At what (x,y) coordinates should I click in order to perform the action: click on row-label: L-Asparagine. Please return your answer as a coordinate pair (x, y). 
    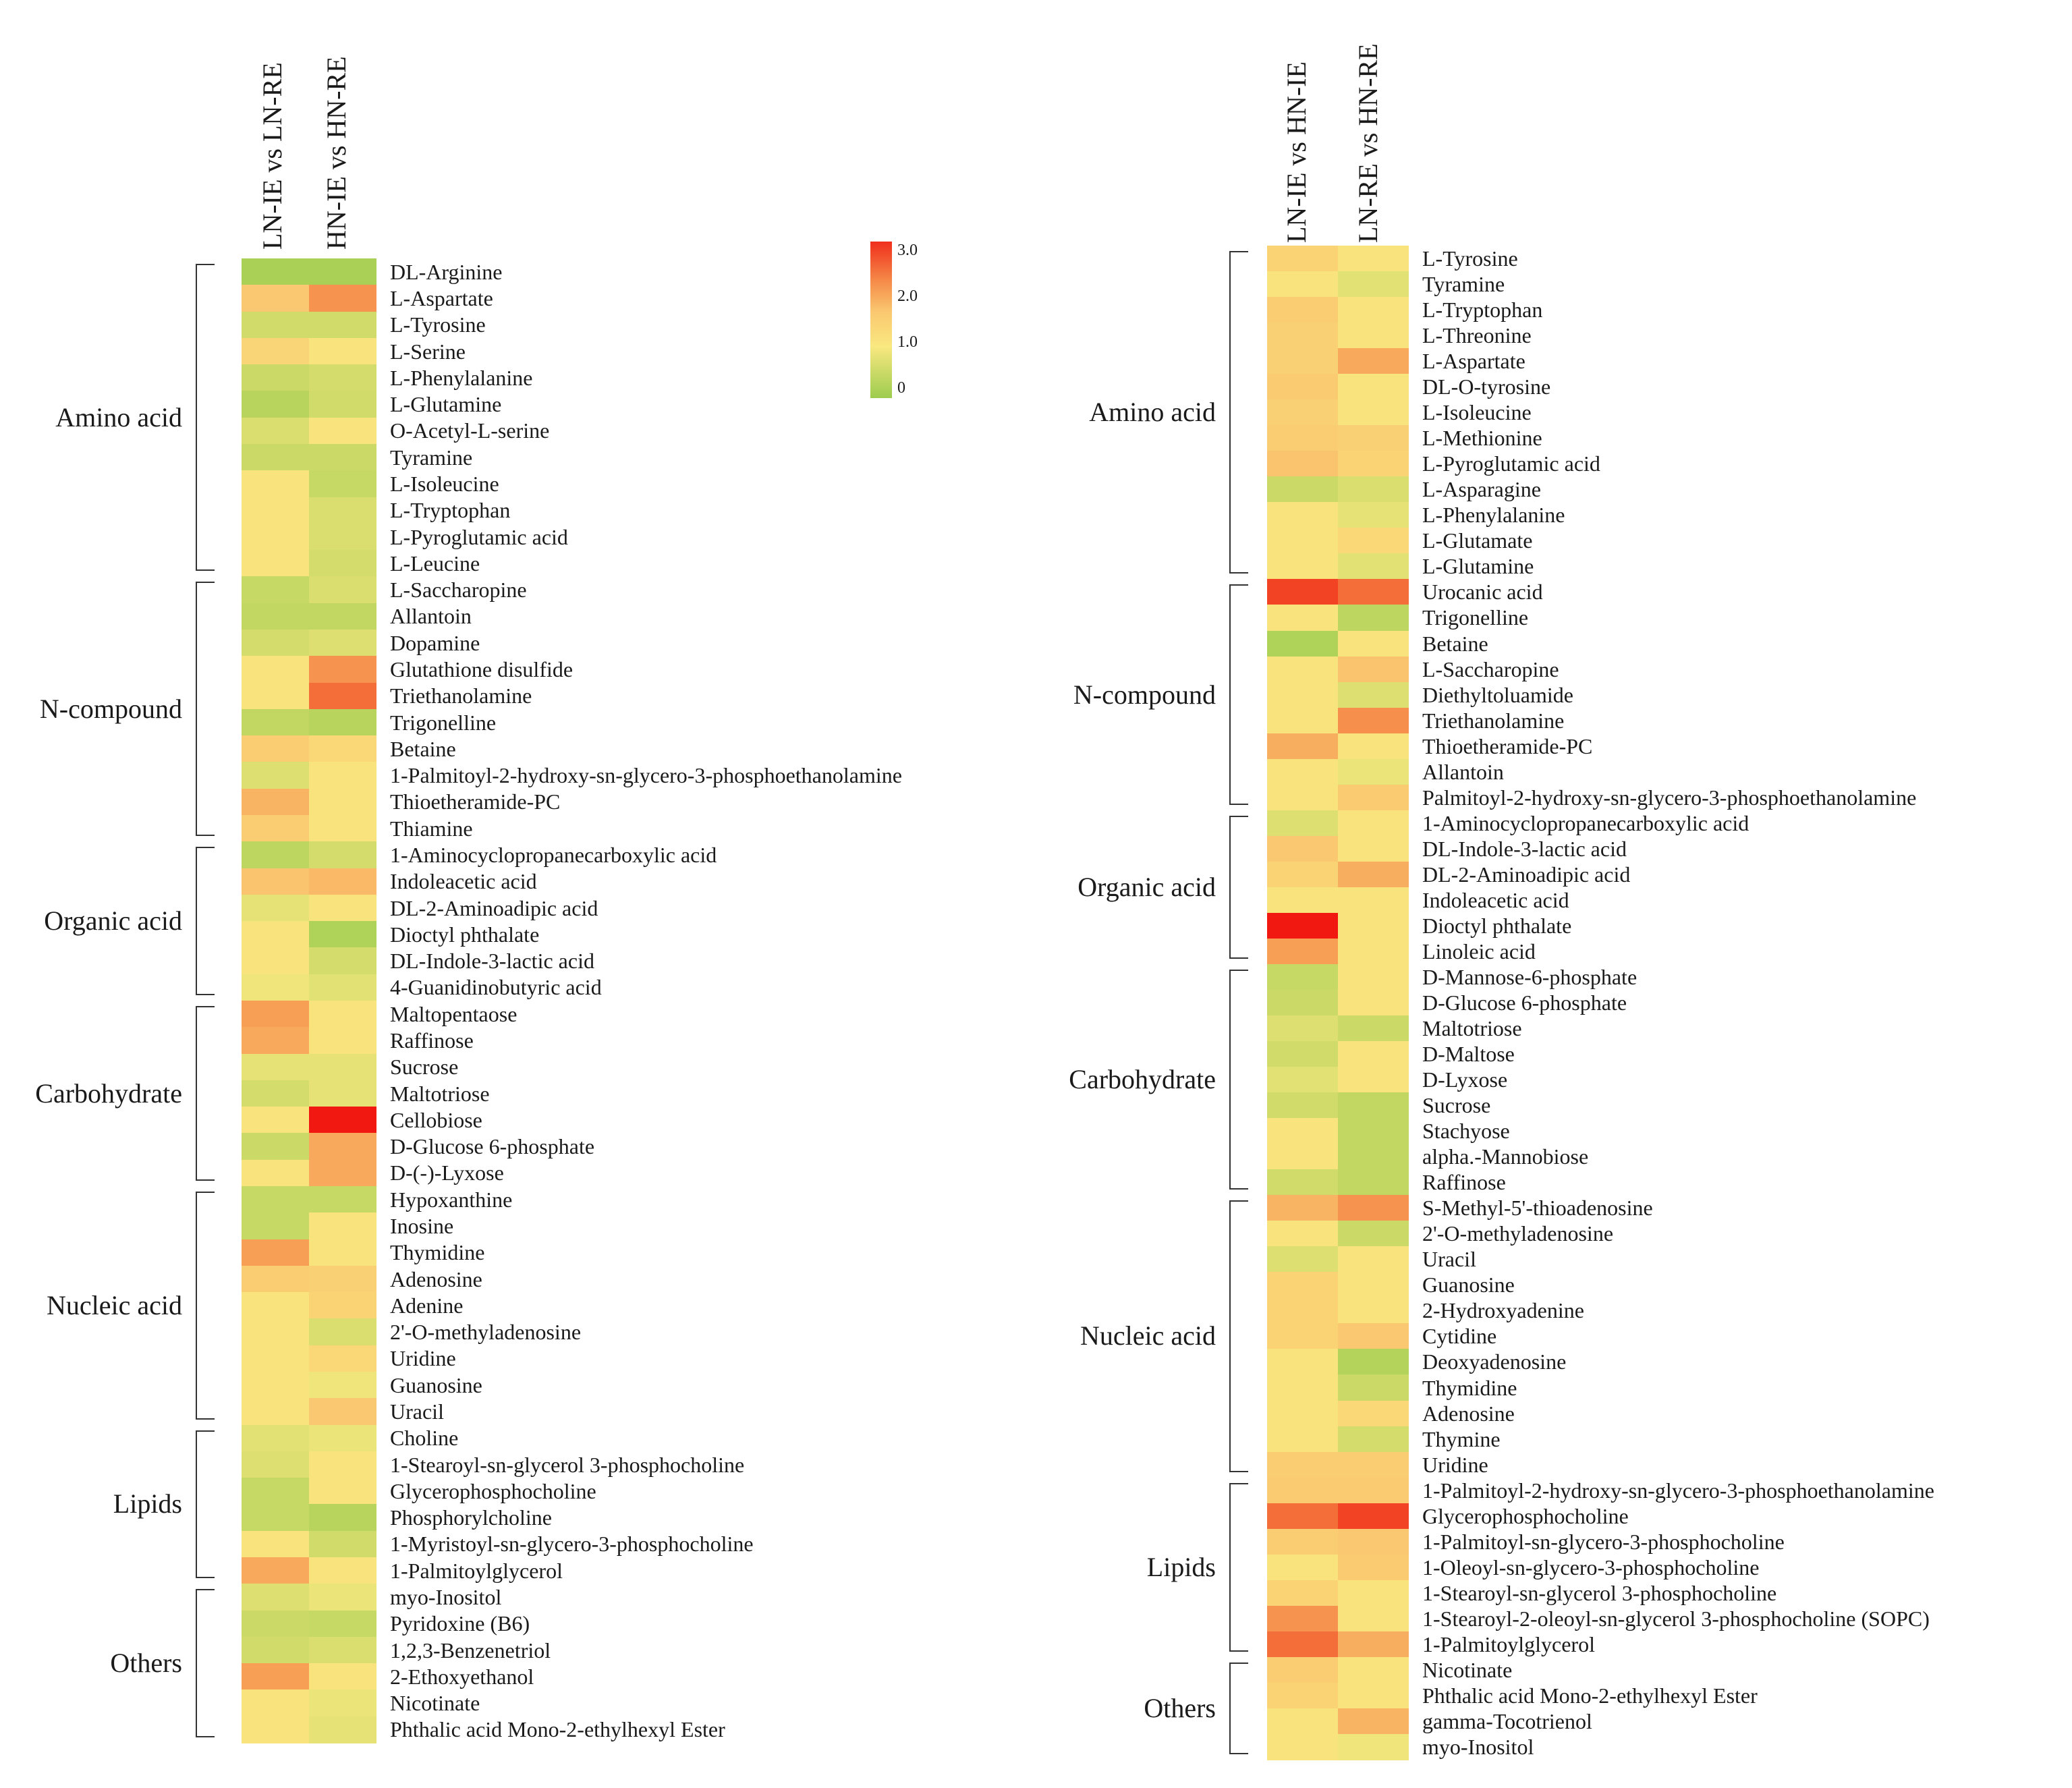
    Looking at the image, I should click on (1481, 489).